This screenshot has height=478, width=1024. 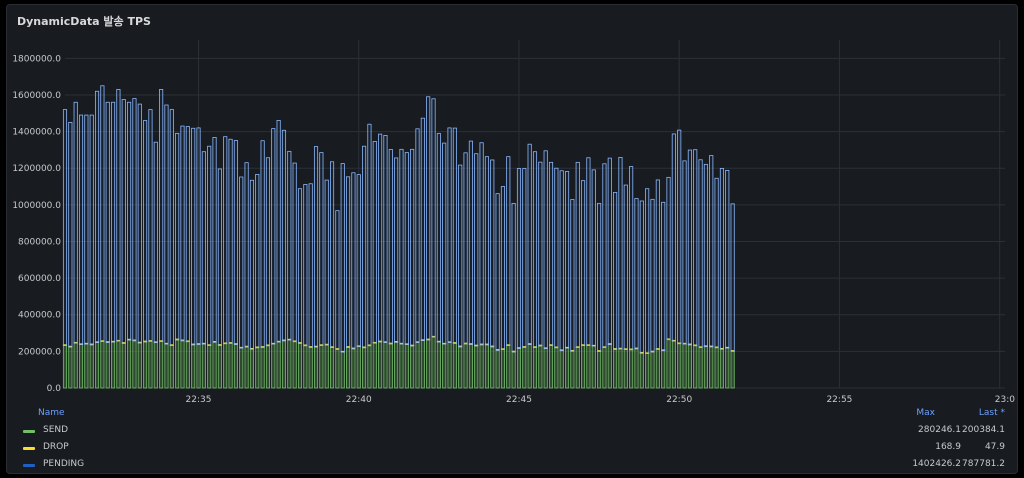 What do you see at coordinates (513, 449) in the screenshot?
I see `legend-row-drop: DROP 168.9 47.9` at bounding box center [513, 449].